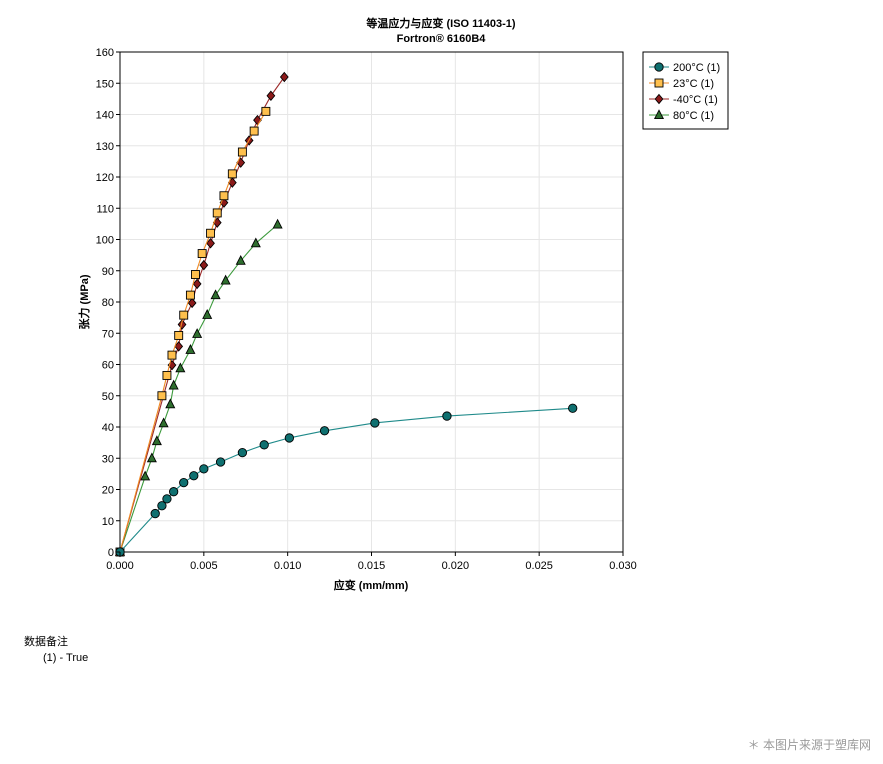 This screenshot has height=764, width=883. What do you see at coordinates (105, 53) in the screenshot?
I see `y-tick-label: 160` at bounding box center [105, 53].